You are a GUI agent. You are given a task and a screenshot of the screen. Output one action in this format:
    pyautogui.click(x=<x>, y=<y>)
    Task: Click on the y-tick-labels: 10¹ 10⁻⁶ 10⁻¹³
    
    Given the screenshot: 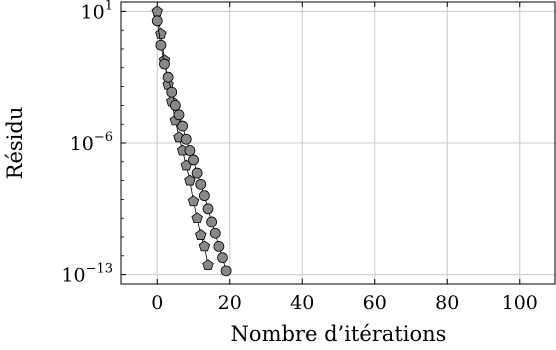 What is the action you would take?
    pyautogui.click(x=87, y=143)
    